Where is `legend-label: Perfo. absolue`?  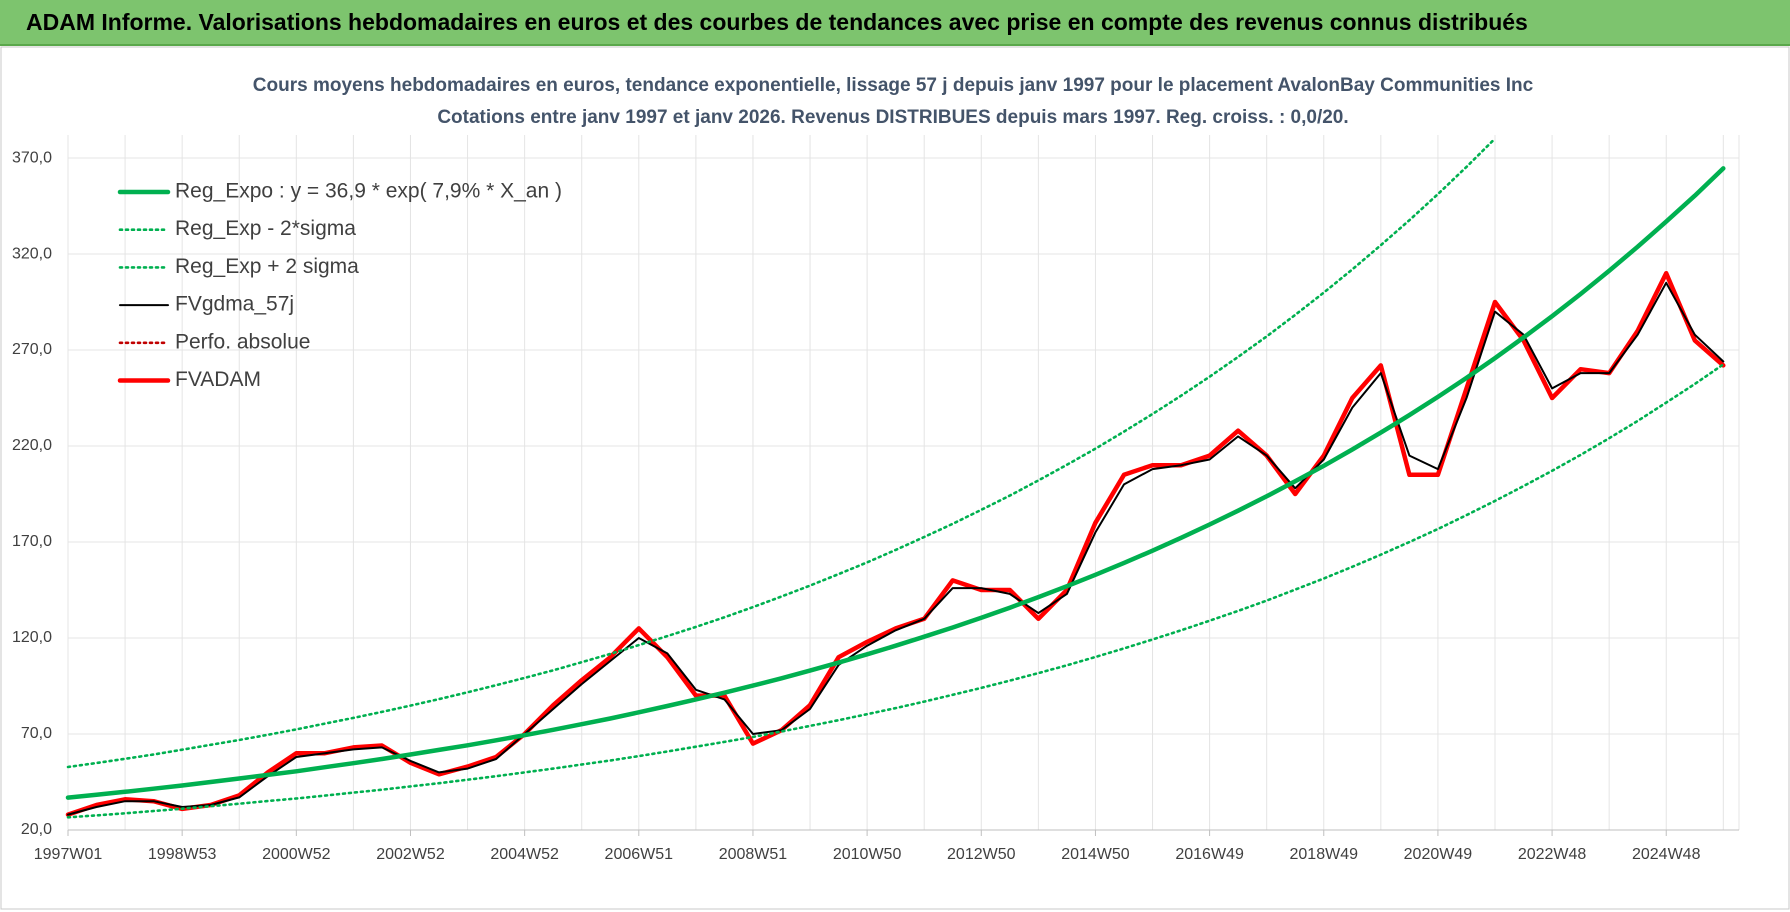 legend-label: Perfo. absolue is located at coordinates (242, 341).